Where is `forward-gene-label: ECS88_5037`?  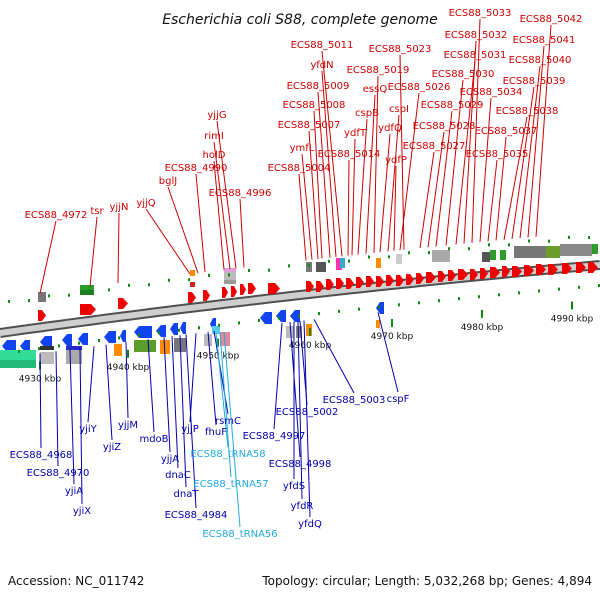 forward-gene-label: ECS88_5037 is located at coordinates (506, 131).